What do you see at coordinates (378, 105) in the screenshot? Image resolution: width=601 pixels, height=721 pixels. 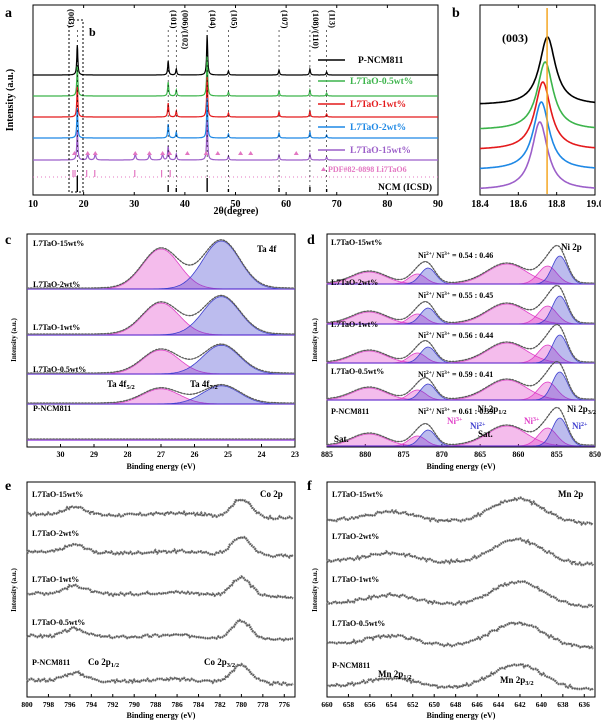 I see `legend-label: L7TaO-1wt%` at bounding box center [378, 105].